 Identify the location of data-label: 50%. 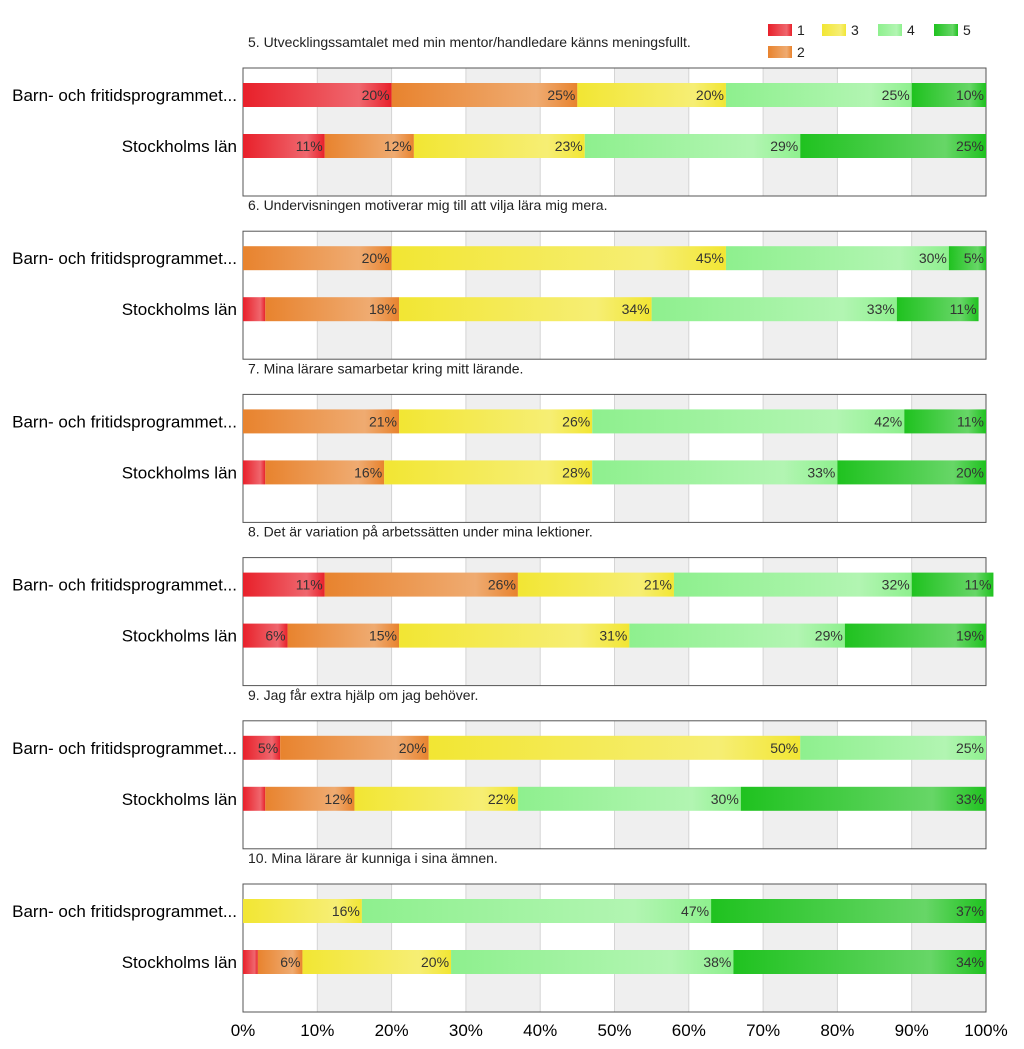
(784, 748).